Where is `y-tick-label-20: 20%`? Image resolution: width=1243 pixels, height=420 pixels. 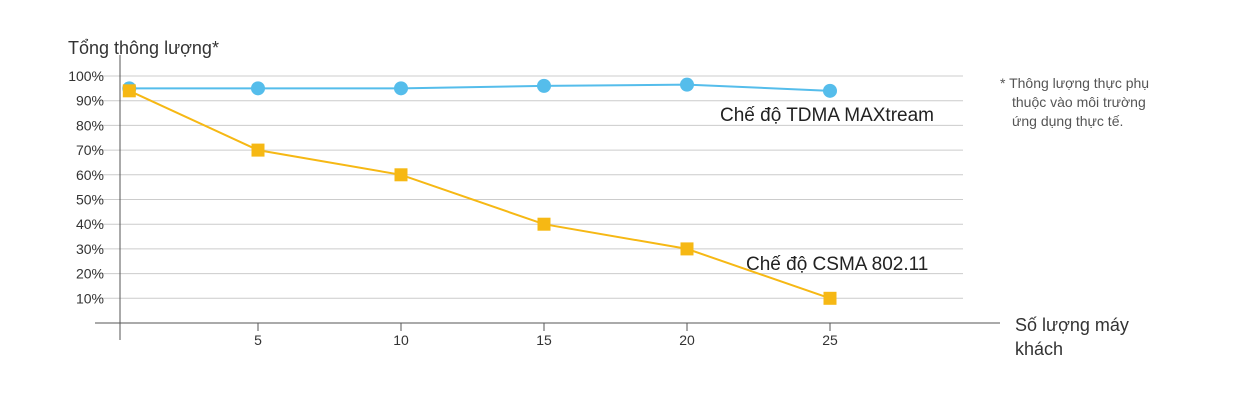 y-tick-label-20: 20% is located at coordinates (90, 274).